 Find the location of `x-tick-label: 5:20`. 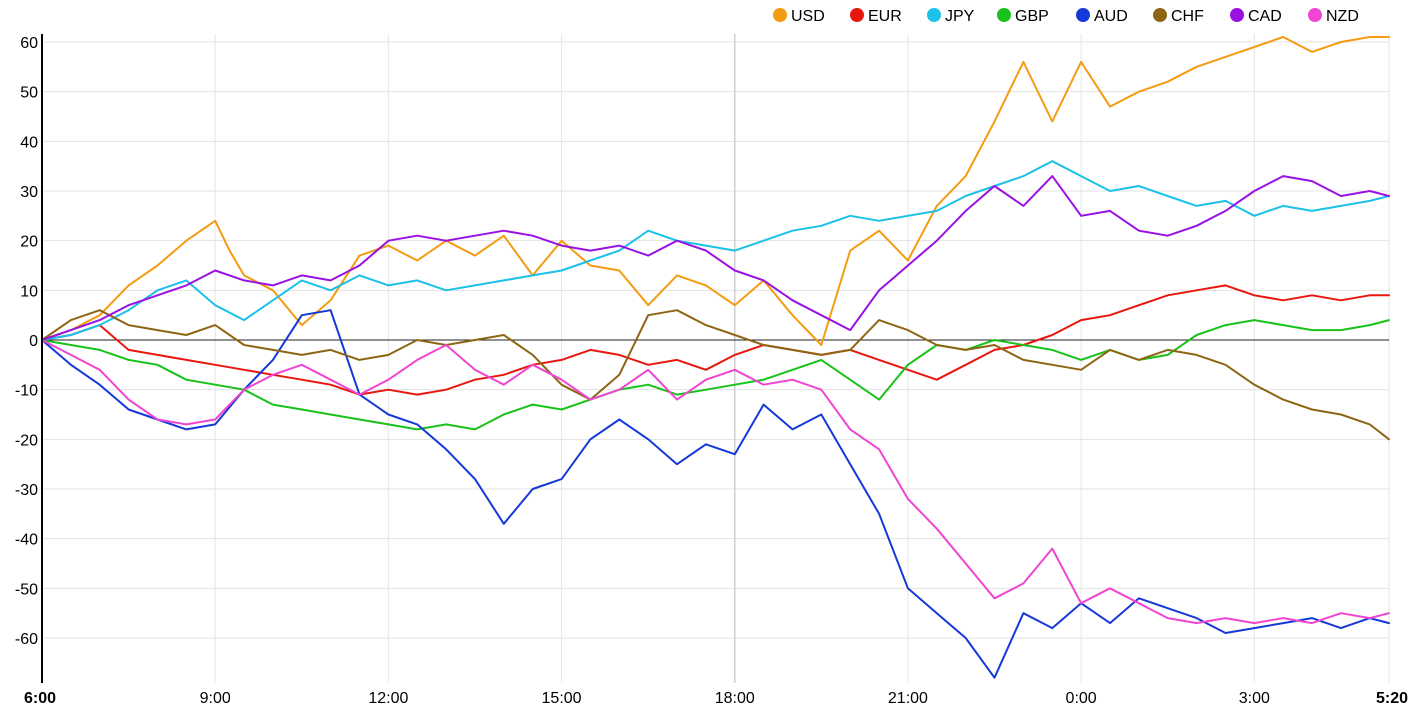

x-tick-label: 5:20 is located at coordinates (1392, 698).